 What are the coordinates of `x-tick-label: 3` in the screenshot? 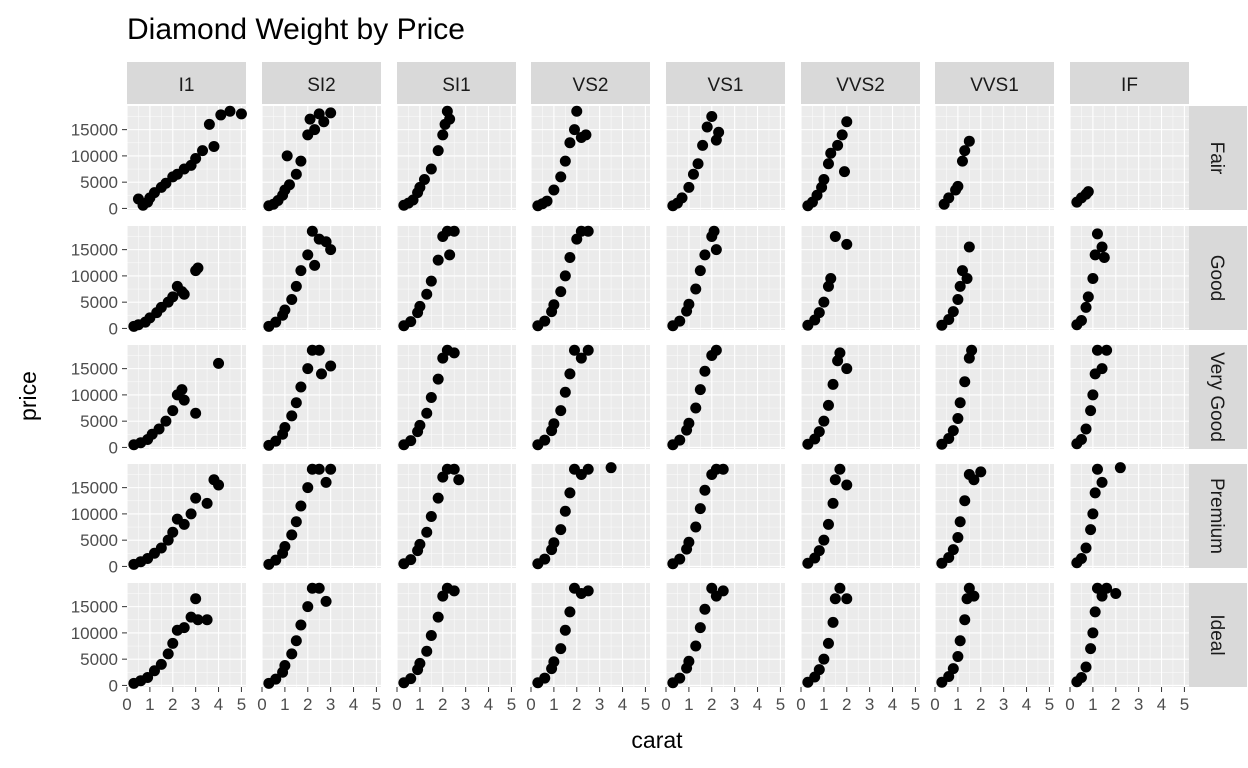 It's located at (330, 704).